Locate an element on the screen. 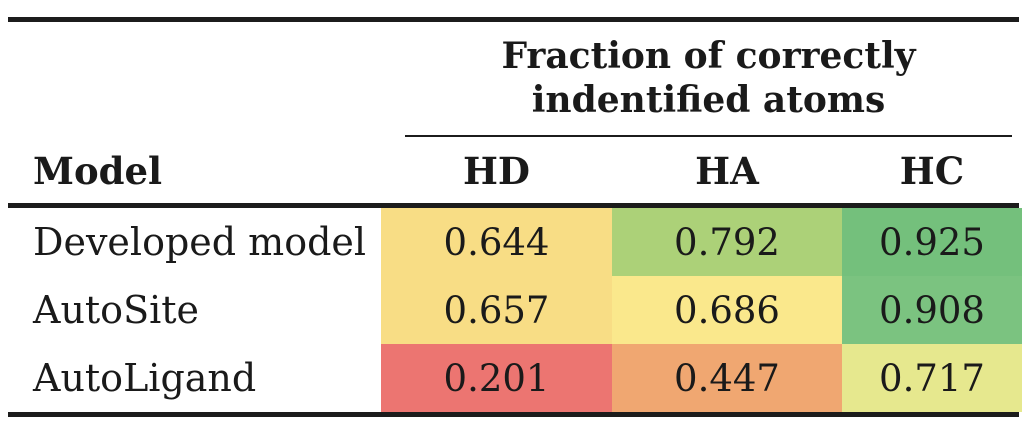 This screenshot has height=426, width=1027. value-cell: 0.644 is located at coordinates (496, 242).